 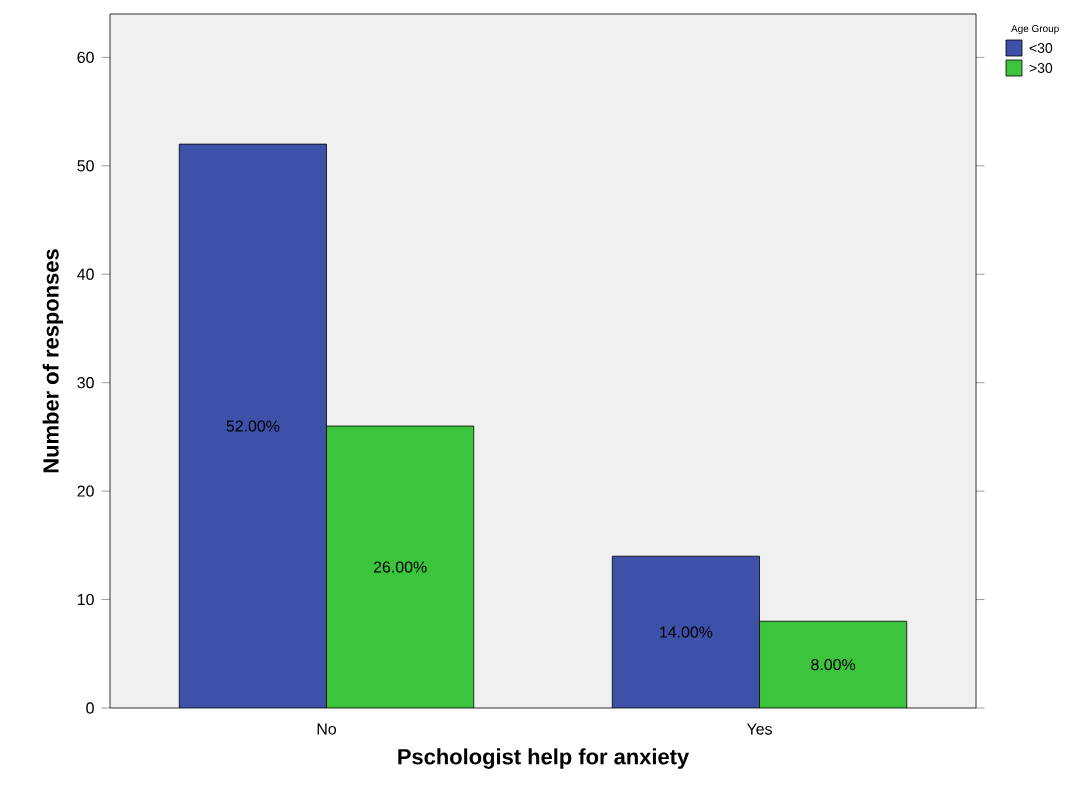 I want to click on x-axis-title: Pschologist help for anxiety, so click(x=544, y=758).